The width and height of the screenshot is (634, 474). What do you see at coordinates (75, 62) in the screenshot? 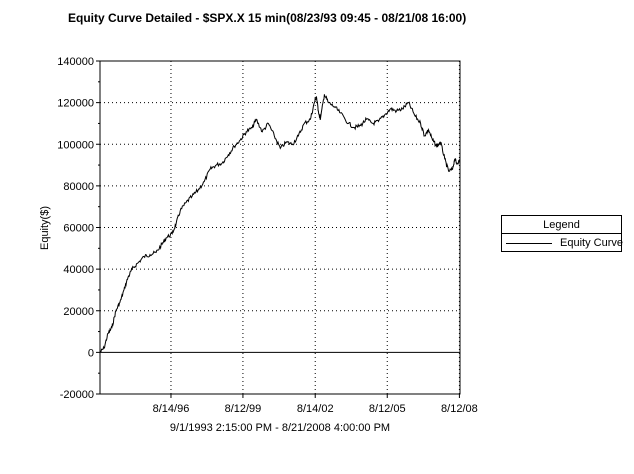
I see `y-tick-label: 140000` at bounding box center [75, 62].